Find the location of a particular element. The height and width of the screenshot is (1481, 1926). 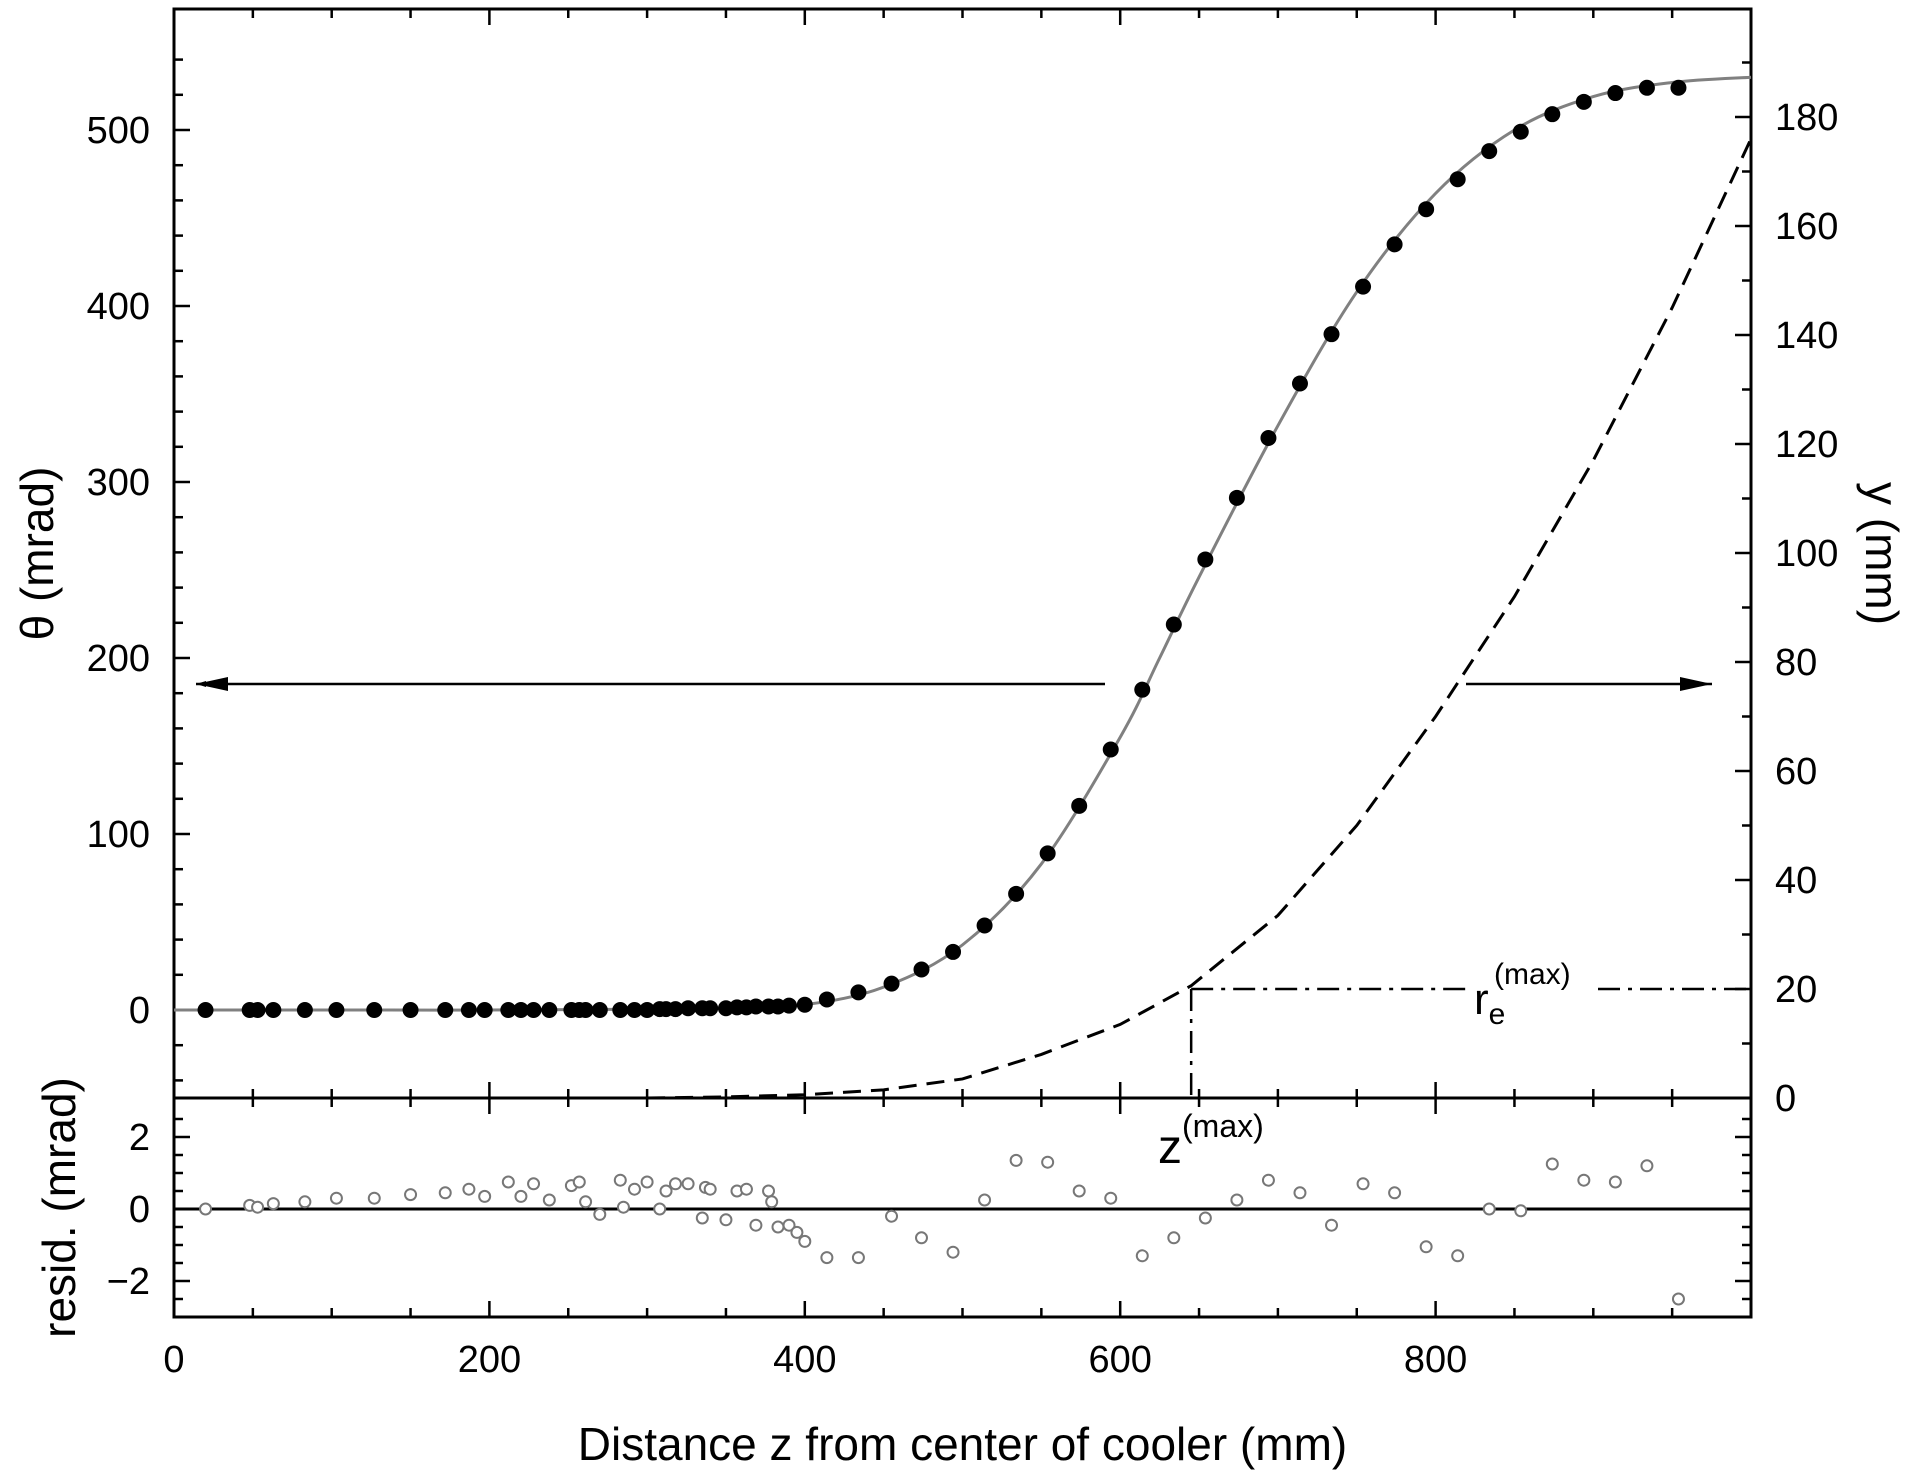

x-axis-label: Distance z from center of cooler (mm) is located at coordinates (962, 1444).